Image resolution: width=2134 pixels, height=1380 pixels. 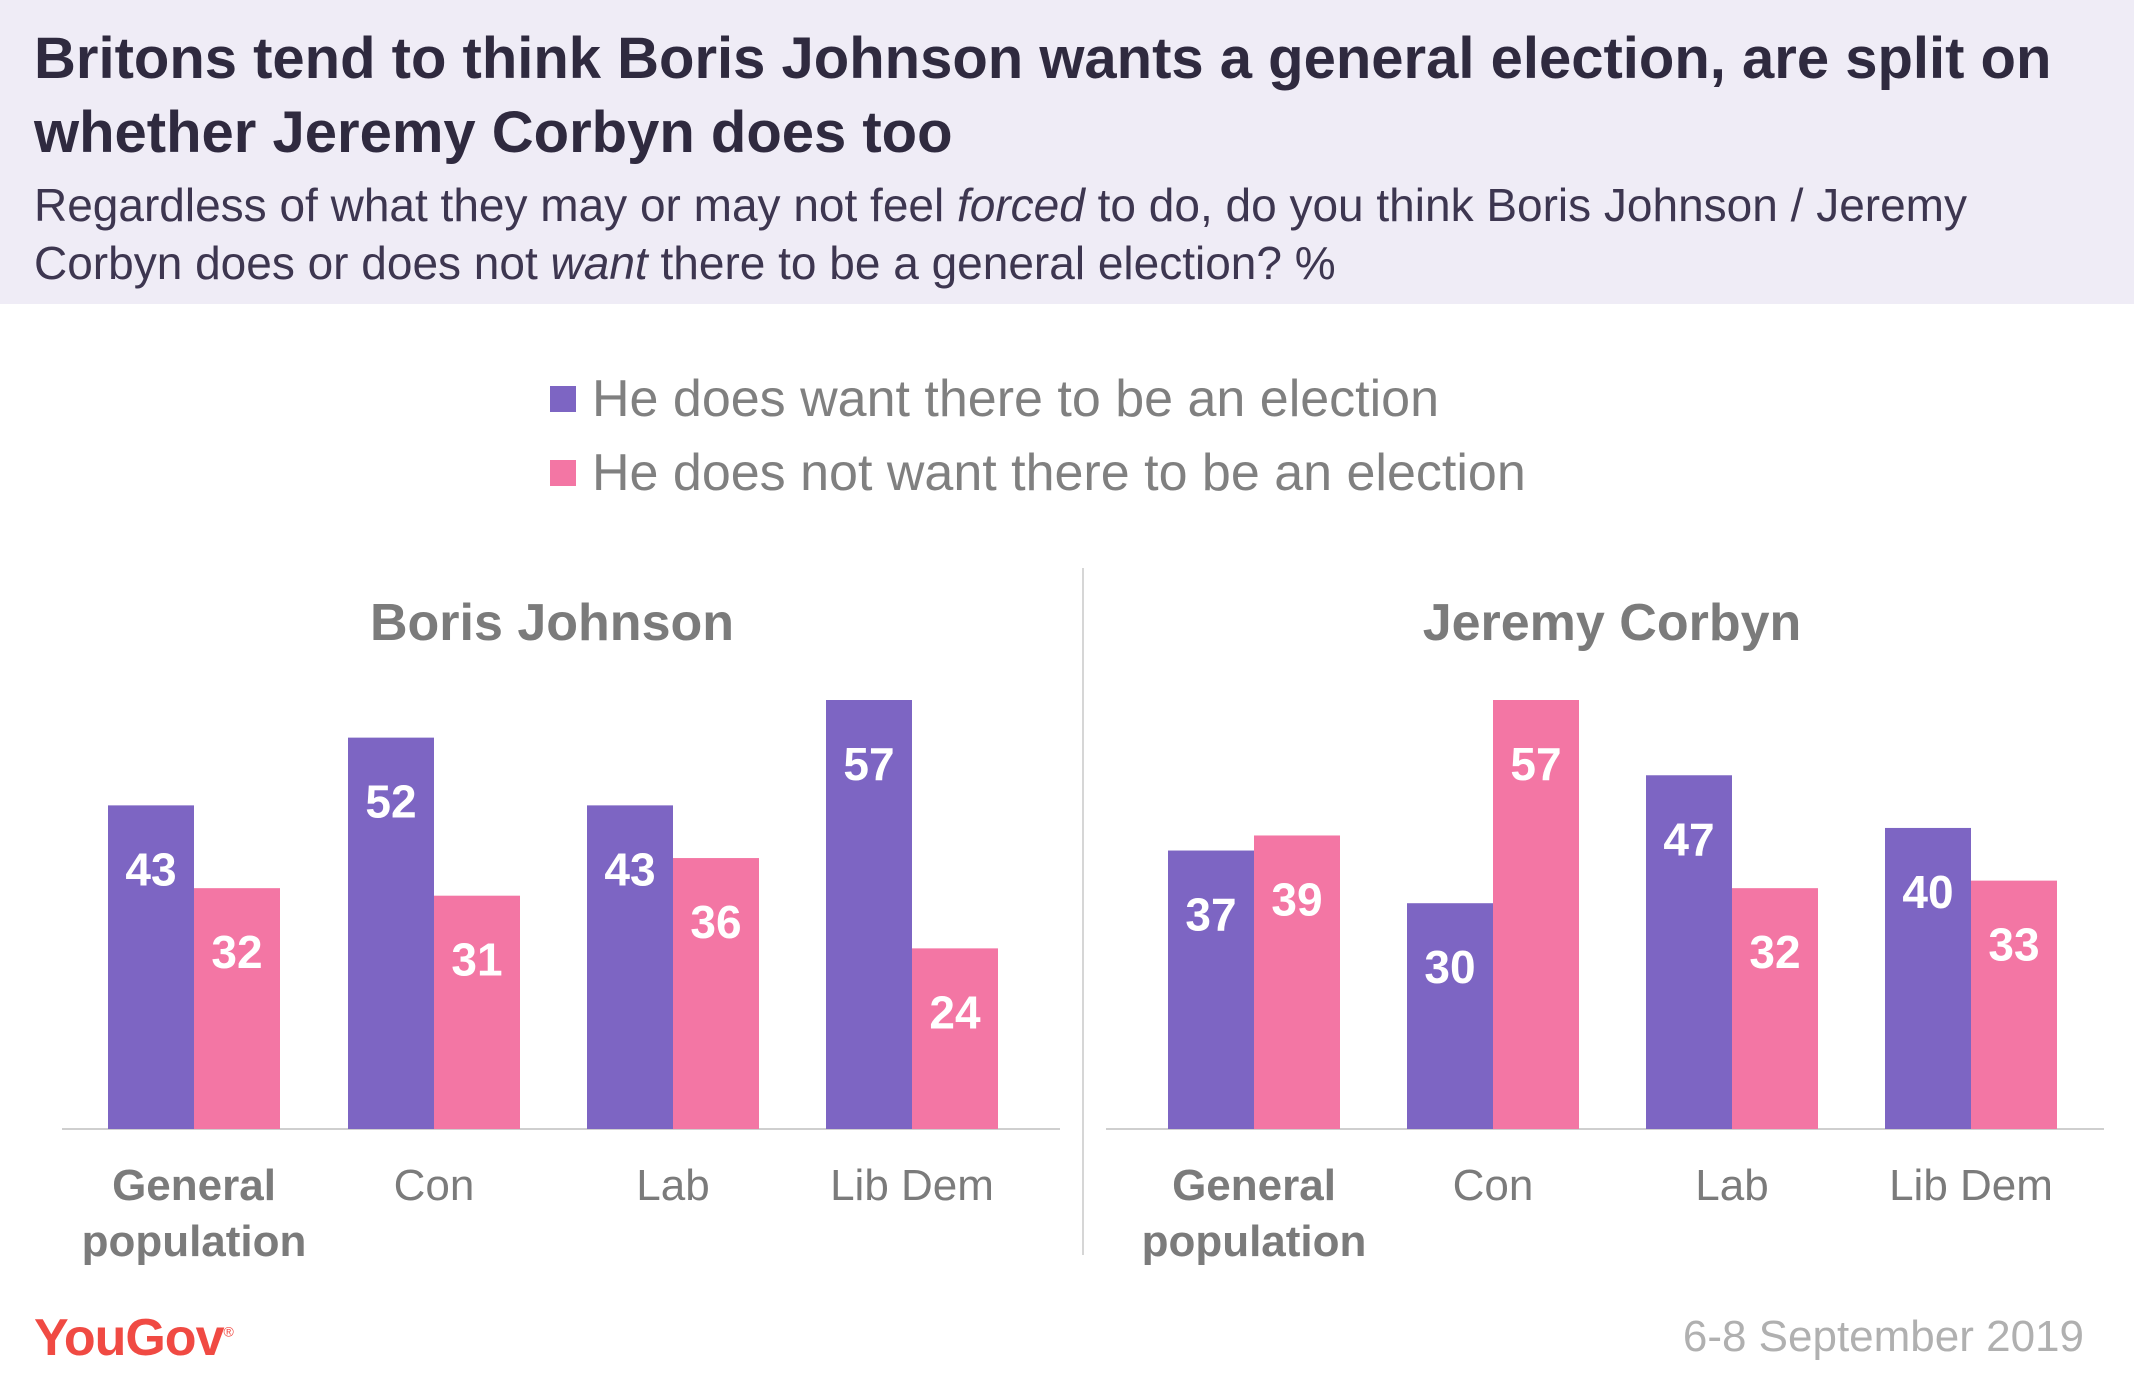 What do you see at coordinates (563, 399) in the screenshot?
I see `legend-swatch-want` at bounding box center [563, 399].